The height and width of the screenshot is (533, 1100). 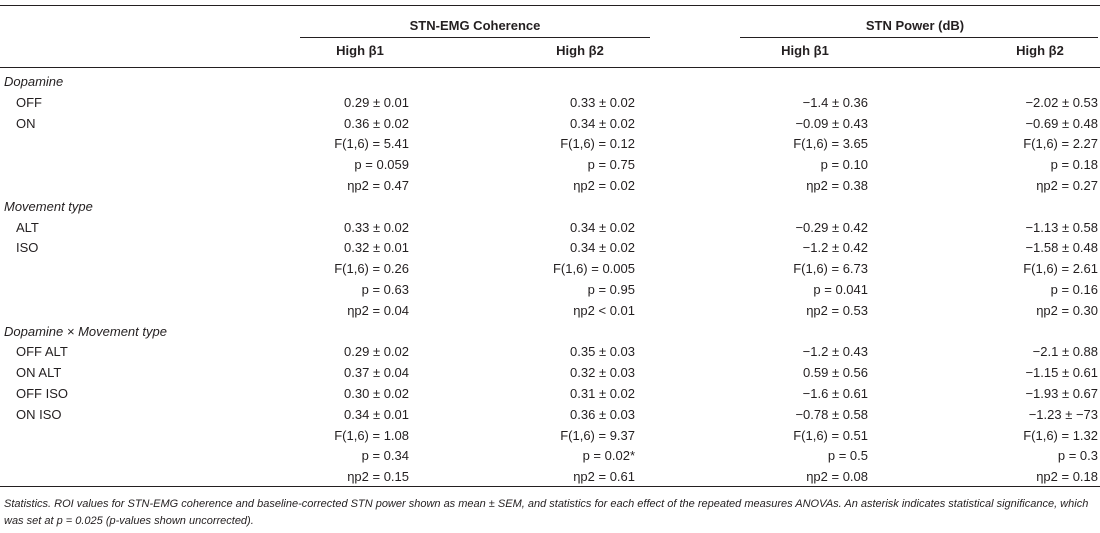 What do you see at coordinates (550, 289) in the screenshot?
I see `table-row: p = 0.63 p = 0.95 p = 0.041 p = 0.16` at bounding box center [550, 289].